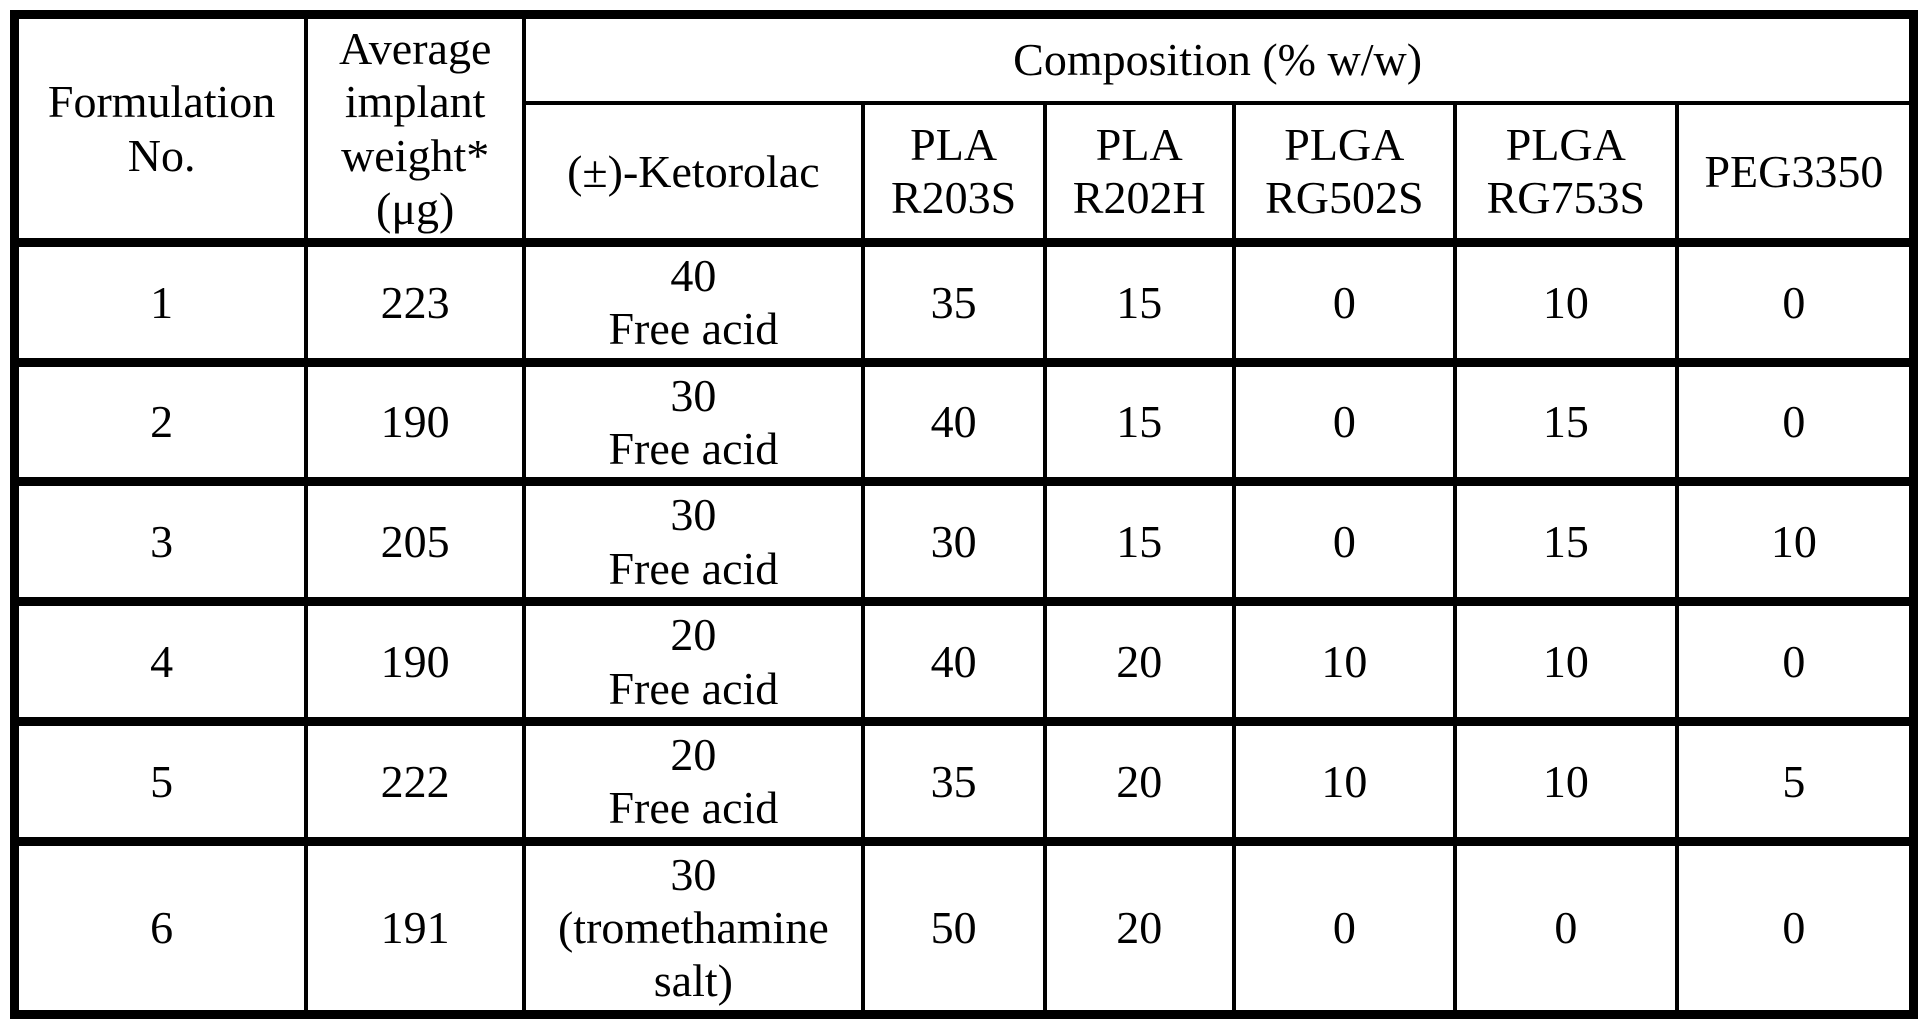 This screenshot has height=1032, width=1928. What do you see at coordinates (693, 172) in the screenshot?
I see `header-ketorolac: (±)-Ketorolac` at bounding box center [693, 172].